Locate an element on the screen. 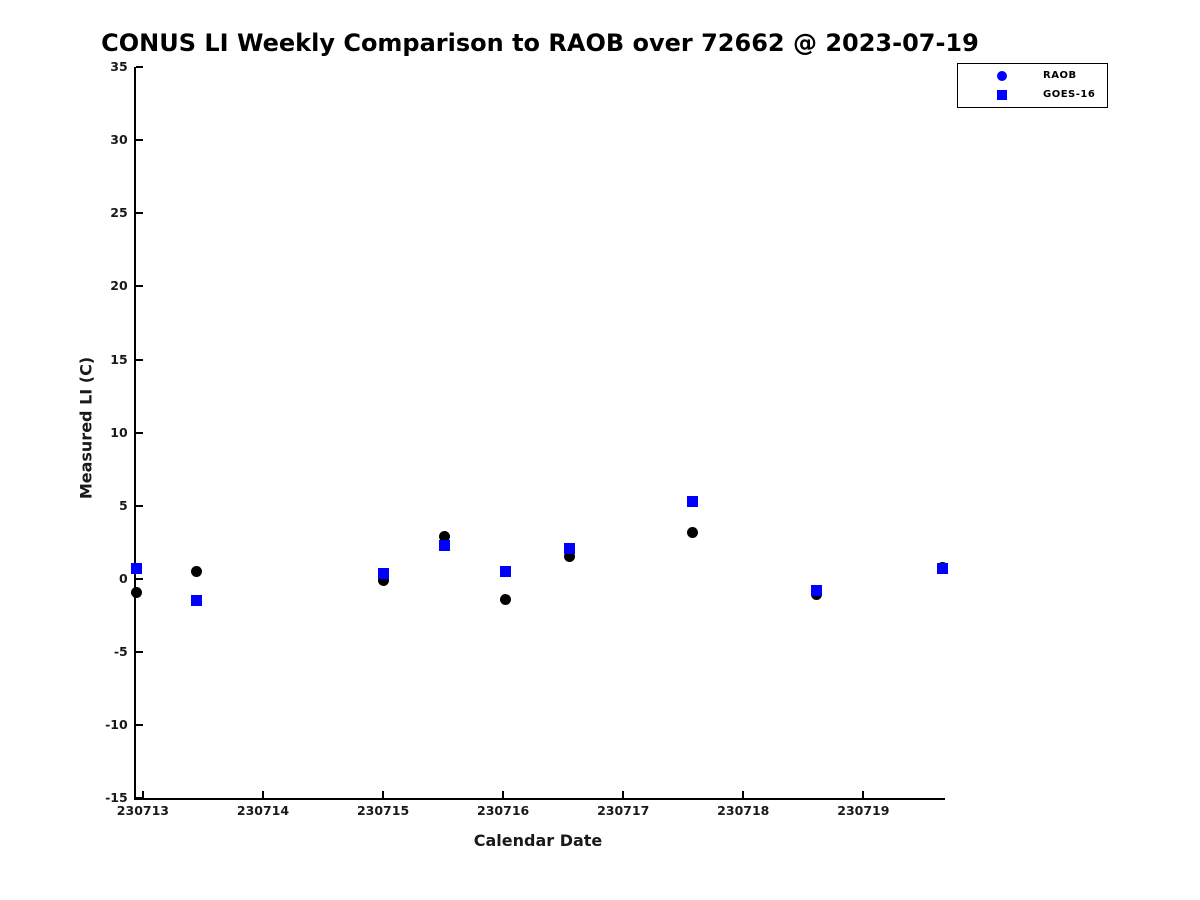  y-tick-label: -5 is located at coordinates (120, 652).